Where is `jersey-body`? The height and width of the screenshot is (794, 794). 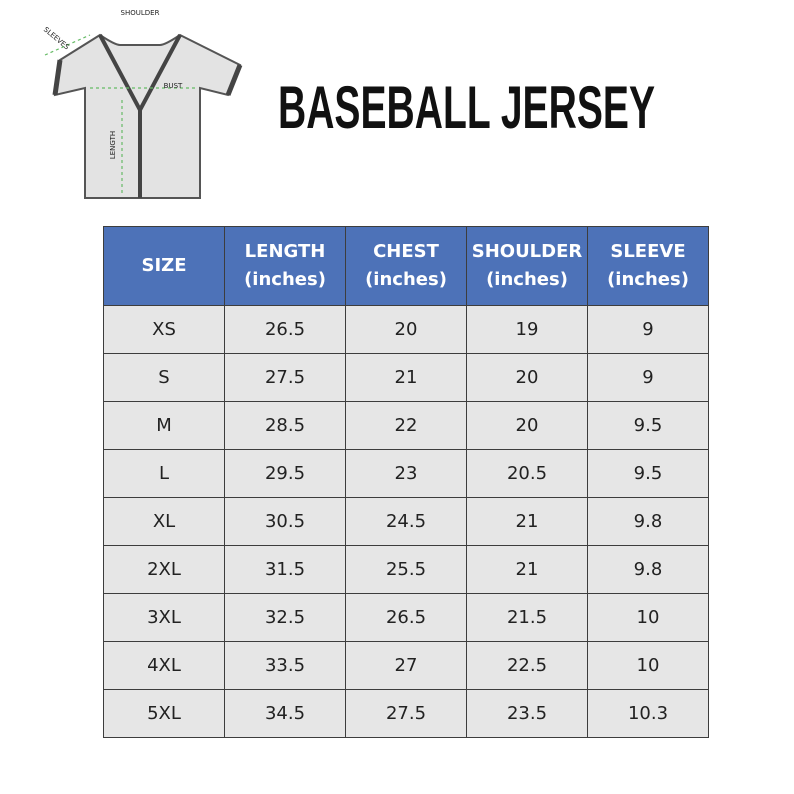 jersey-body is located at coordinates (147, 116).